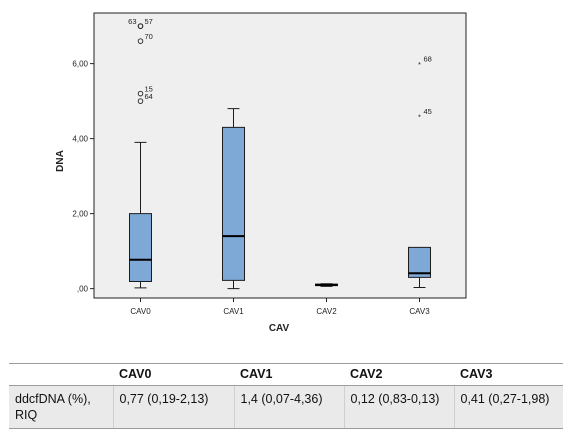 The width and height of the screenshot is (572, 438). Describe the element at coordinates (149, 96) in the screenshot. I see `outlier-label: 64` at that location.